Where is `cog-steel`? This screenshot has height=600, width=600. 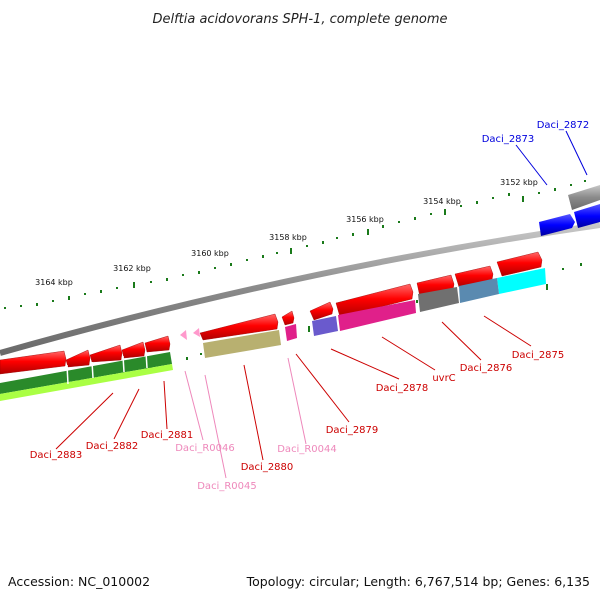 cog-steel is located at coordinates (479, 290).